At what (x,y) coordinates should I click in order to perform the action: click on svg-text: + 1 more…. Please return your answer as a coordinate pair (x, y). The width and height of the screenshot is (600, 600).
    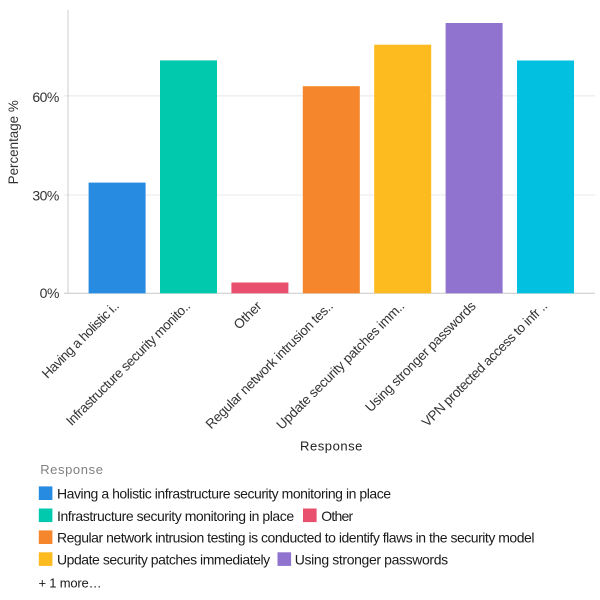
    Looking at the image, I should click on (70, 582).